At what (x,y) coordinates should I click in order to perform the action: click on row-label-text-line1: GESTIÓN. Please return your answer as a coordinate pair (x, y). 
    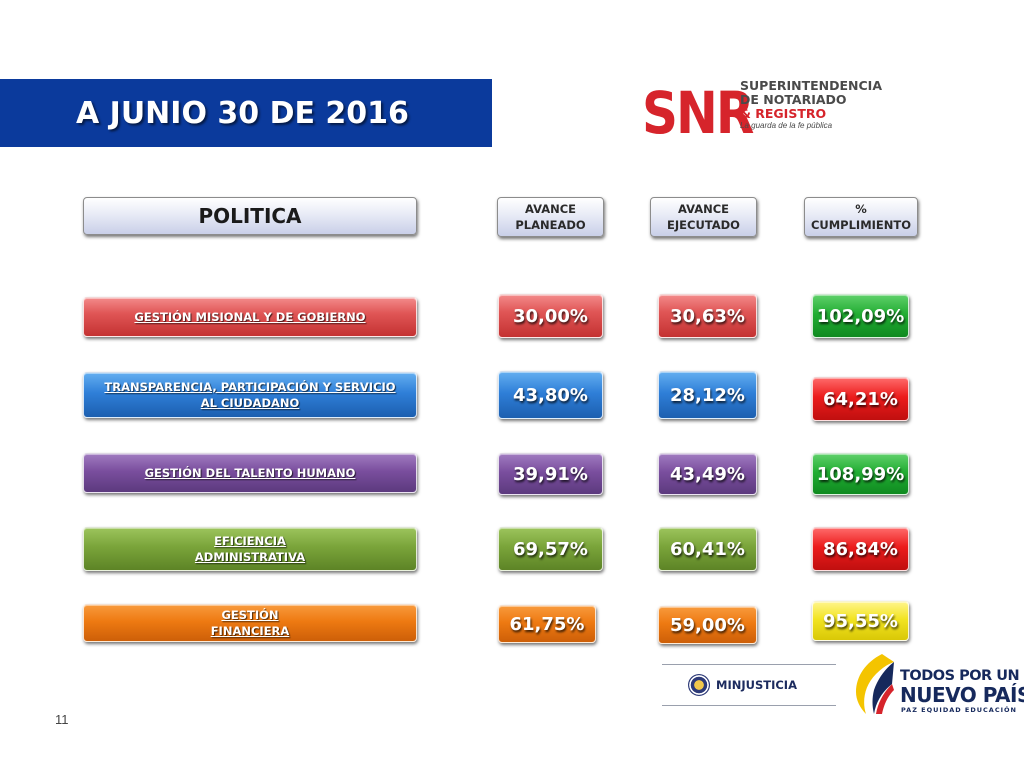
    Looking at the image, I should click on (250, 615).